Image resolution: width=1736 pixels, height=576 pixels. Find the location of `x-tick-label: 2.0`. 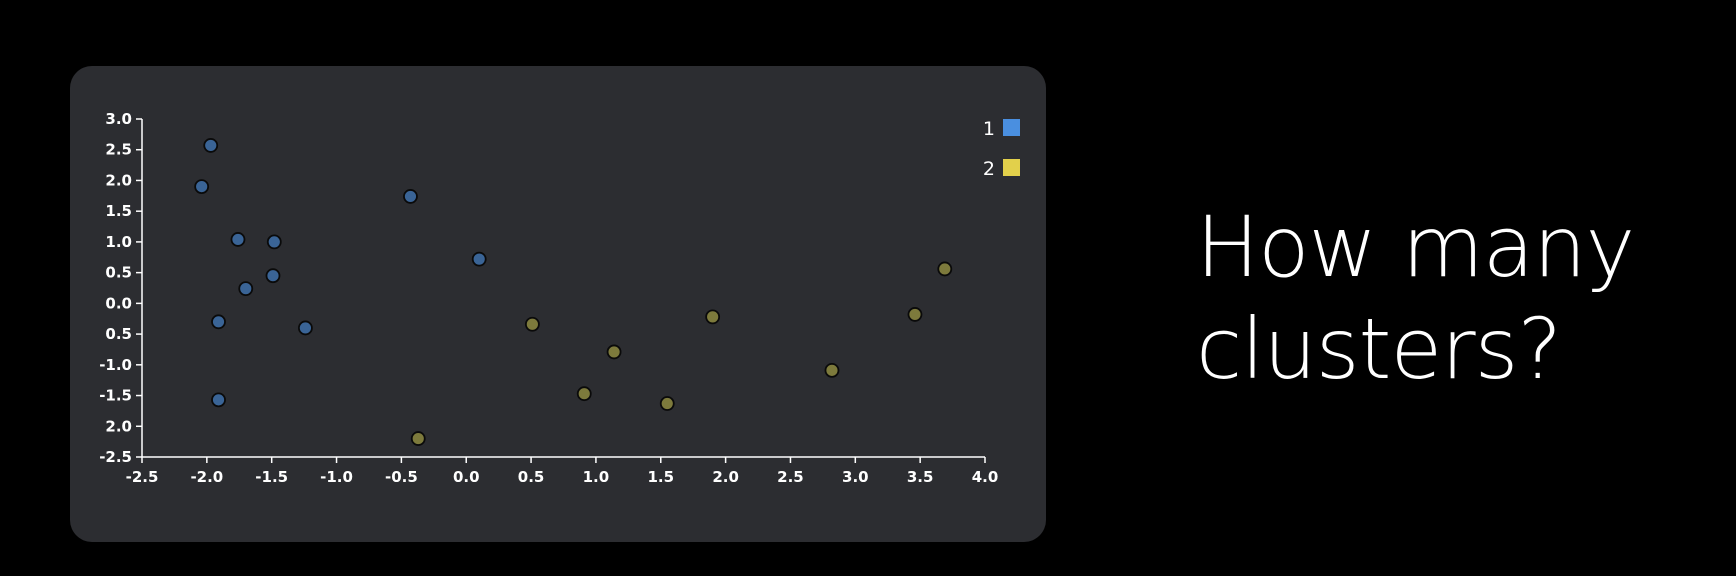

x-tick-label: 2.0 is located at coordinates (725, 477).